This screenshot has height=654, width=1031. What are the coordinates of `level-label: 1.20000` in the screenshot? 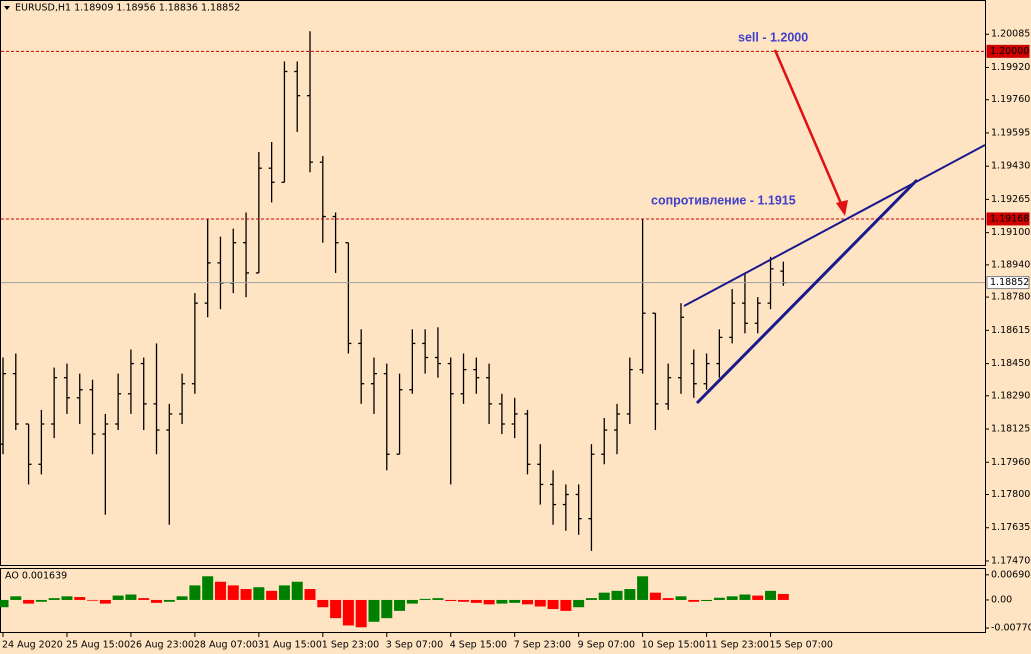 It's located at (1009, 51).